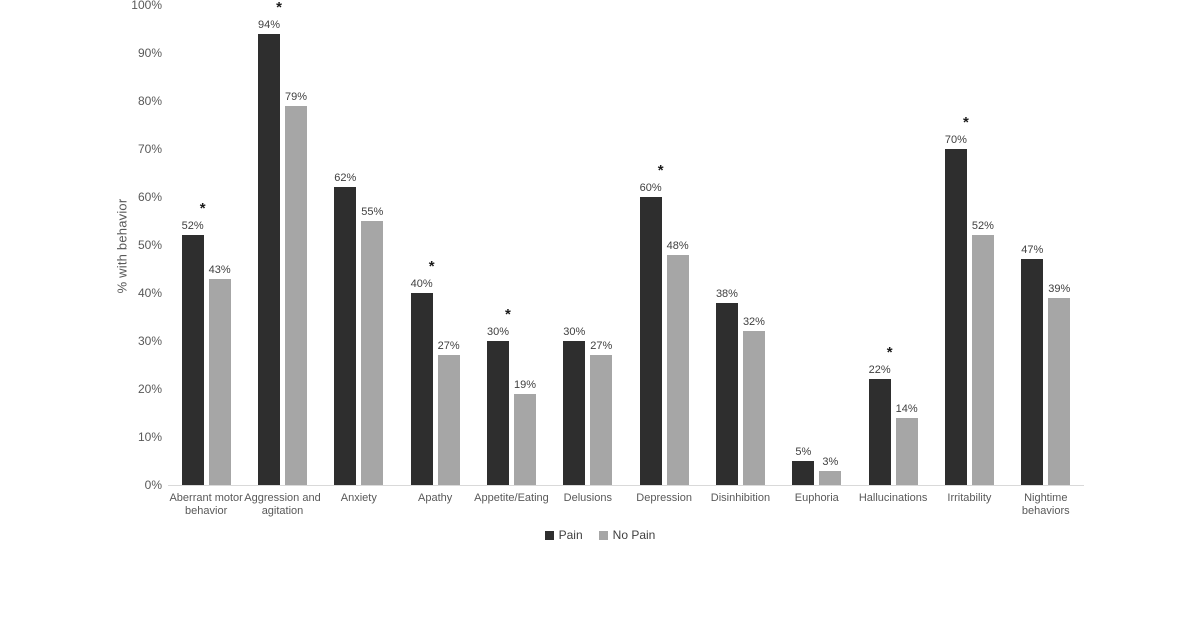 This screenshot has width=1200, height=628. Describe the element at coordinates (727, 386) in the screenshot. I see `bar-pain: 38%` at that location.